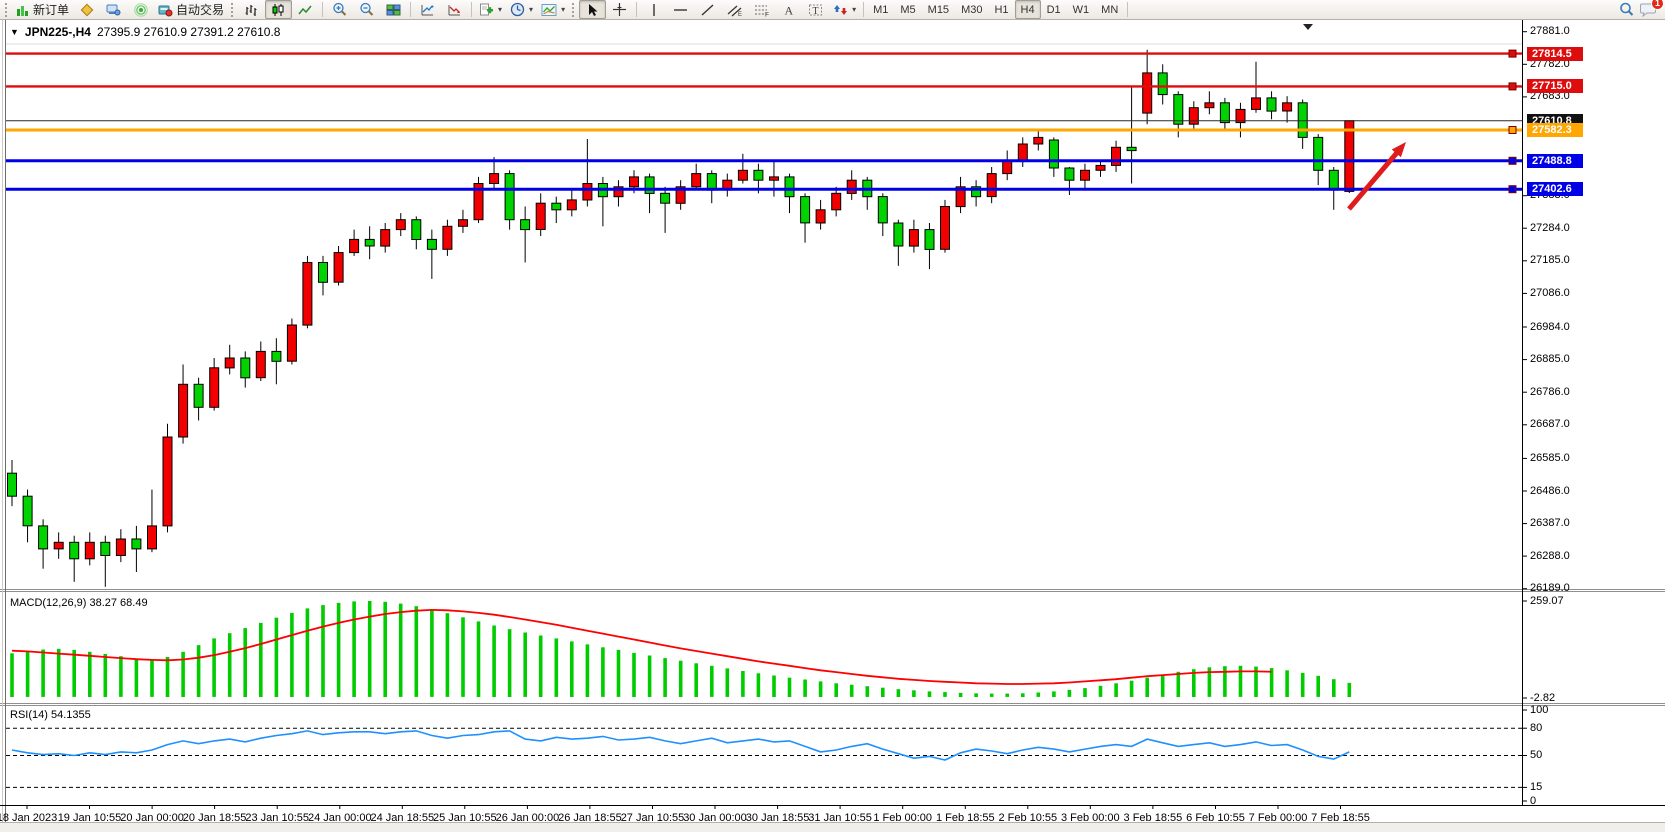 This screenshot has height=832, width=1665. Describe the element at coordinates (42, 9) in the screenshot. I see `new-order-button: 新订单` at that location.